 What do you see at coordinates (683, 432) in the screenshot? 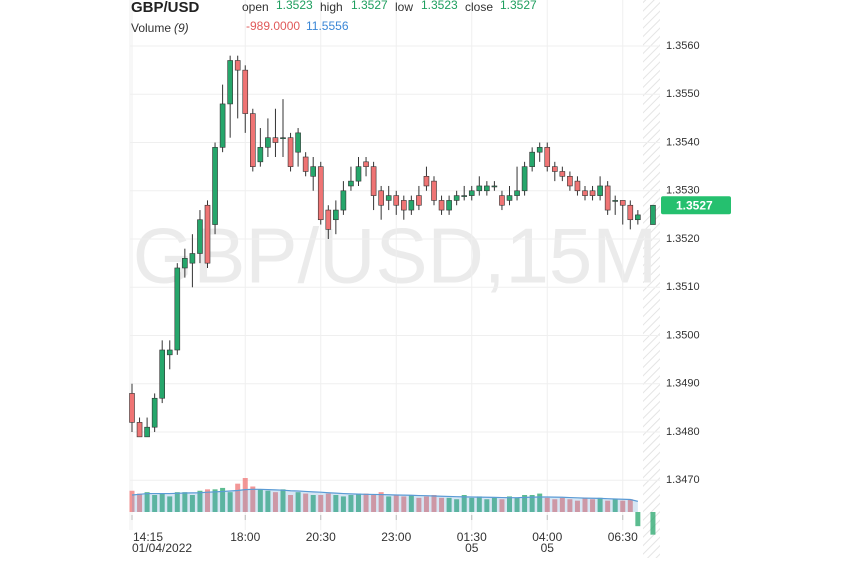
I see `y-tick-label: 1.3480` at bounding box center [683, 432].